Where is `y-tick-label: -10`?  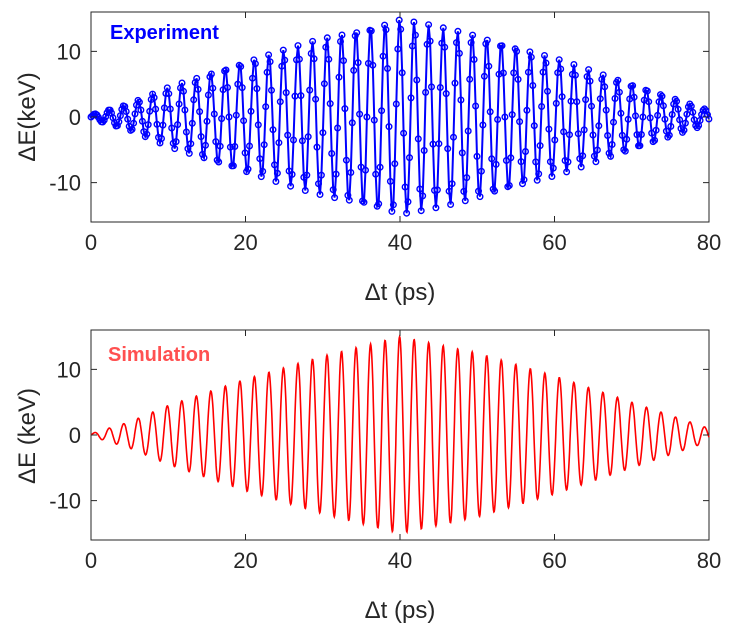 y-tick-label: -10 is located at coordinates (65, 501).